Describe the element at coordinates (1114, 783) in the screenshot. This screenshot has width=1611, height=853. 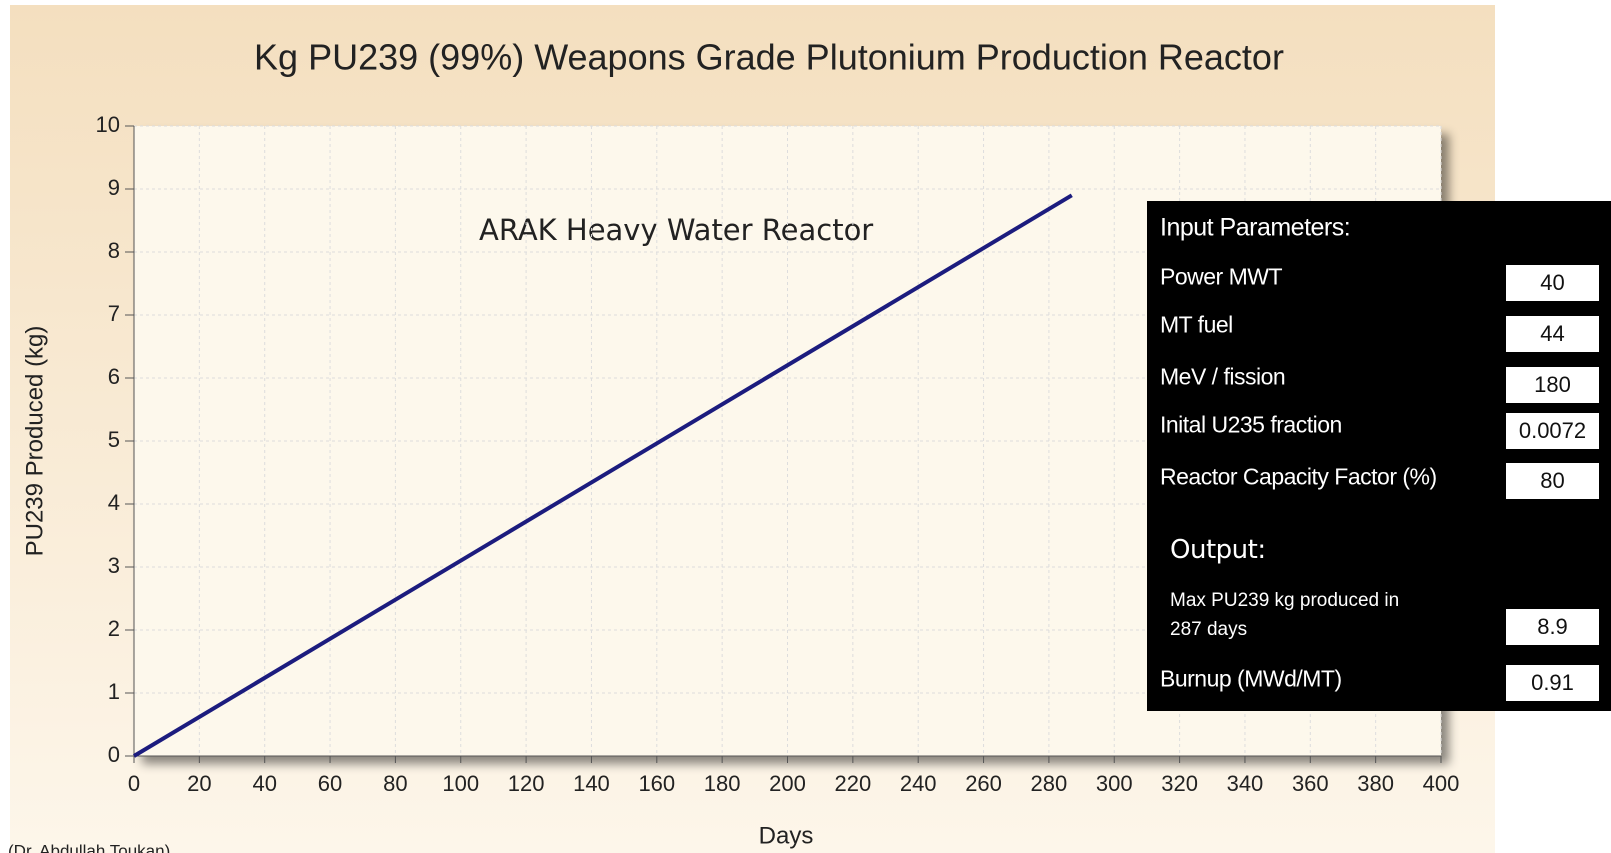
I see `x-tick-label: 300` at that location.